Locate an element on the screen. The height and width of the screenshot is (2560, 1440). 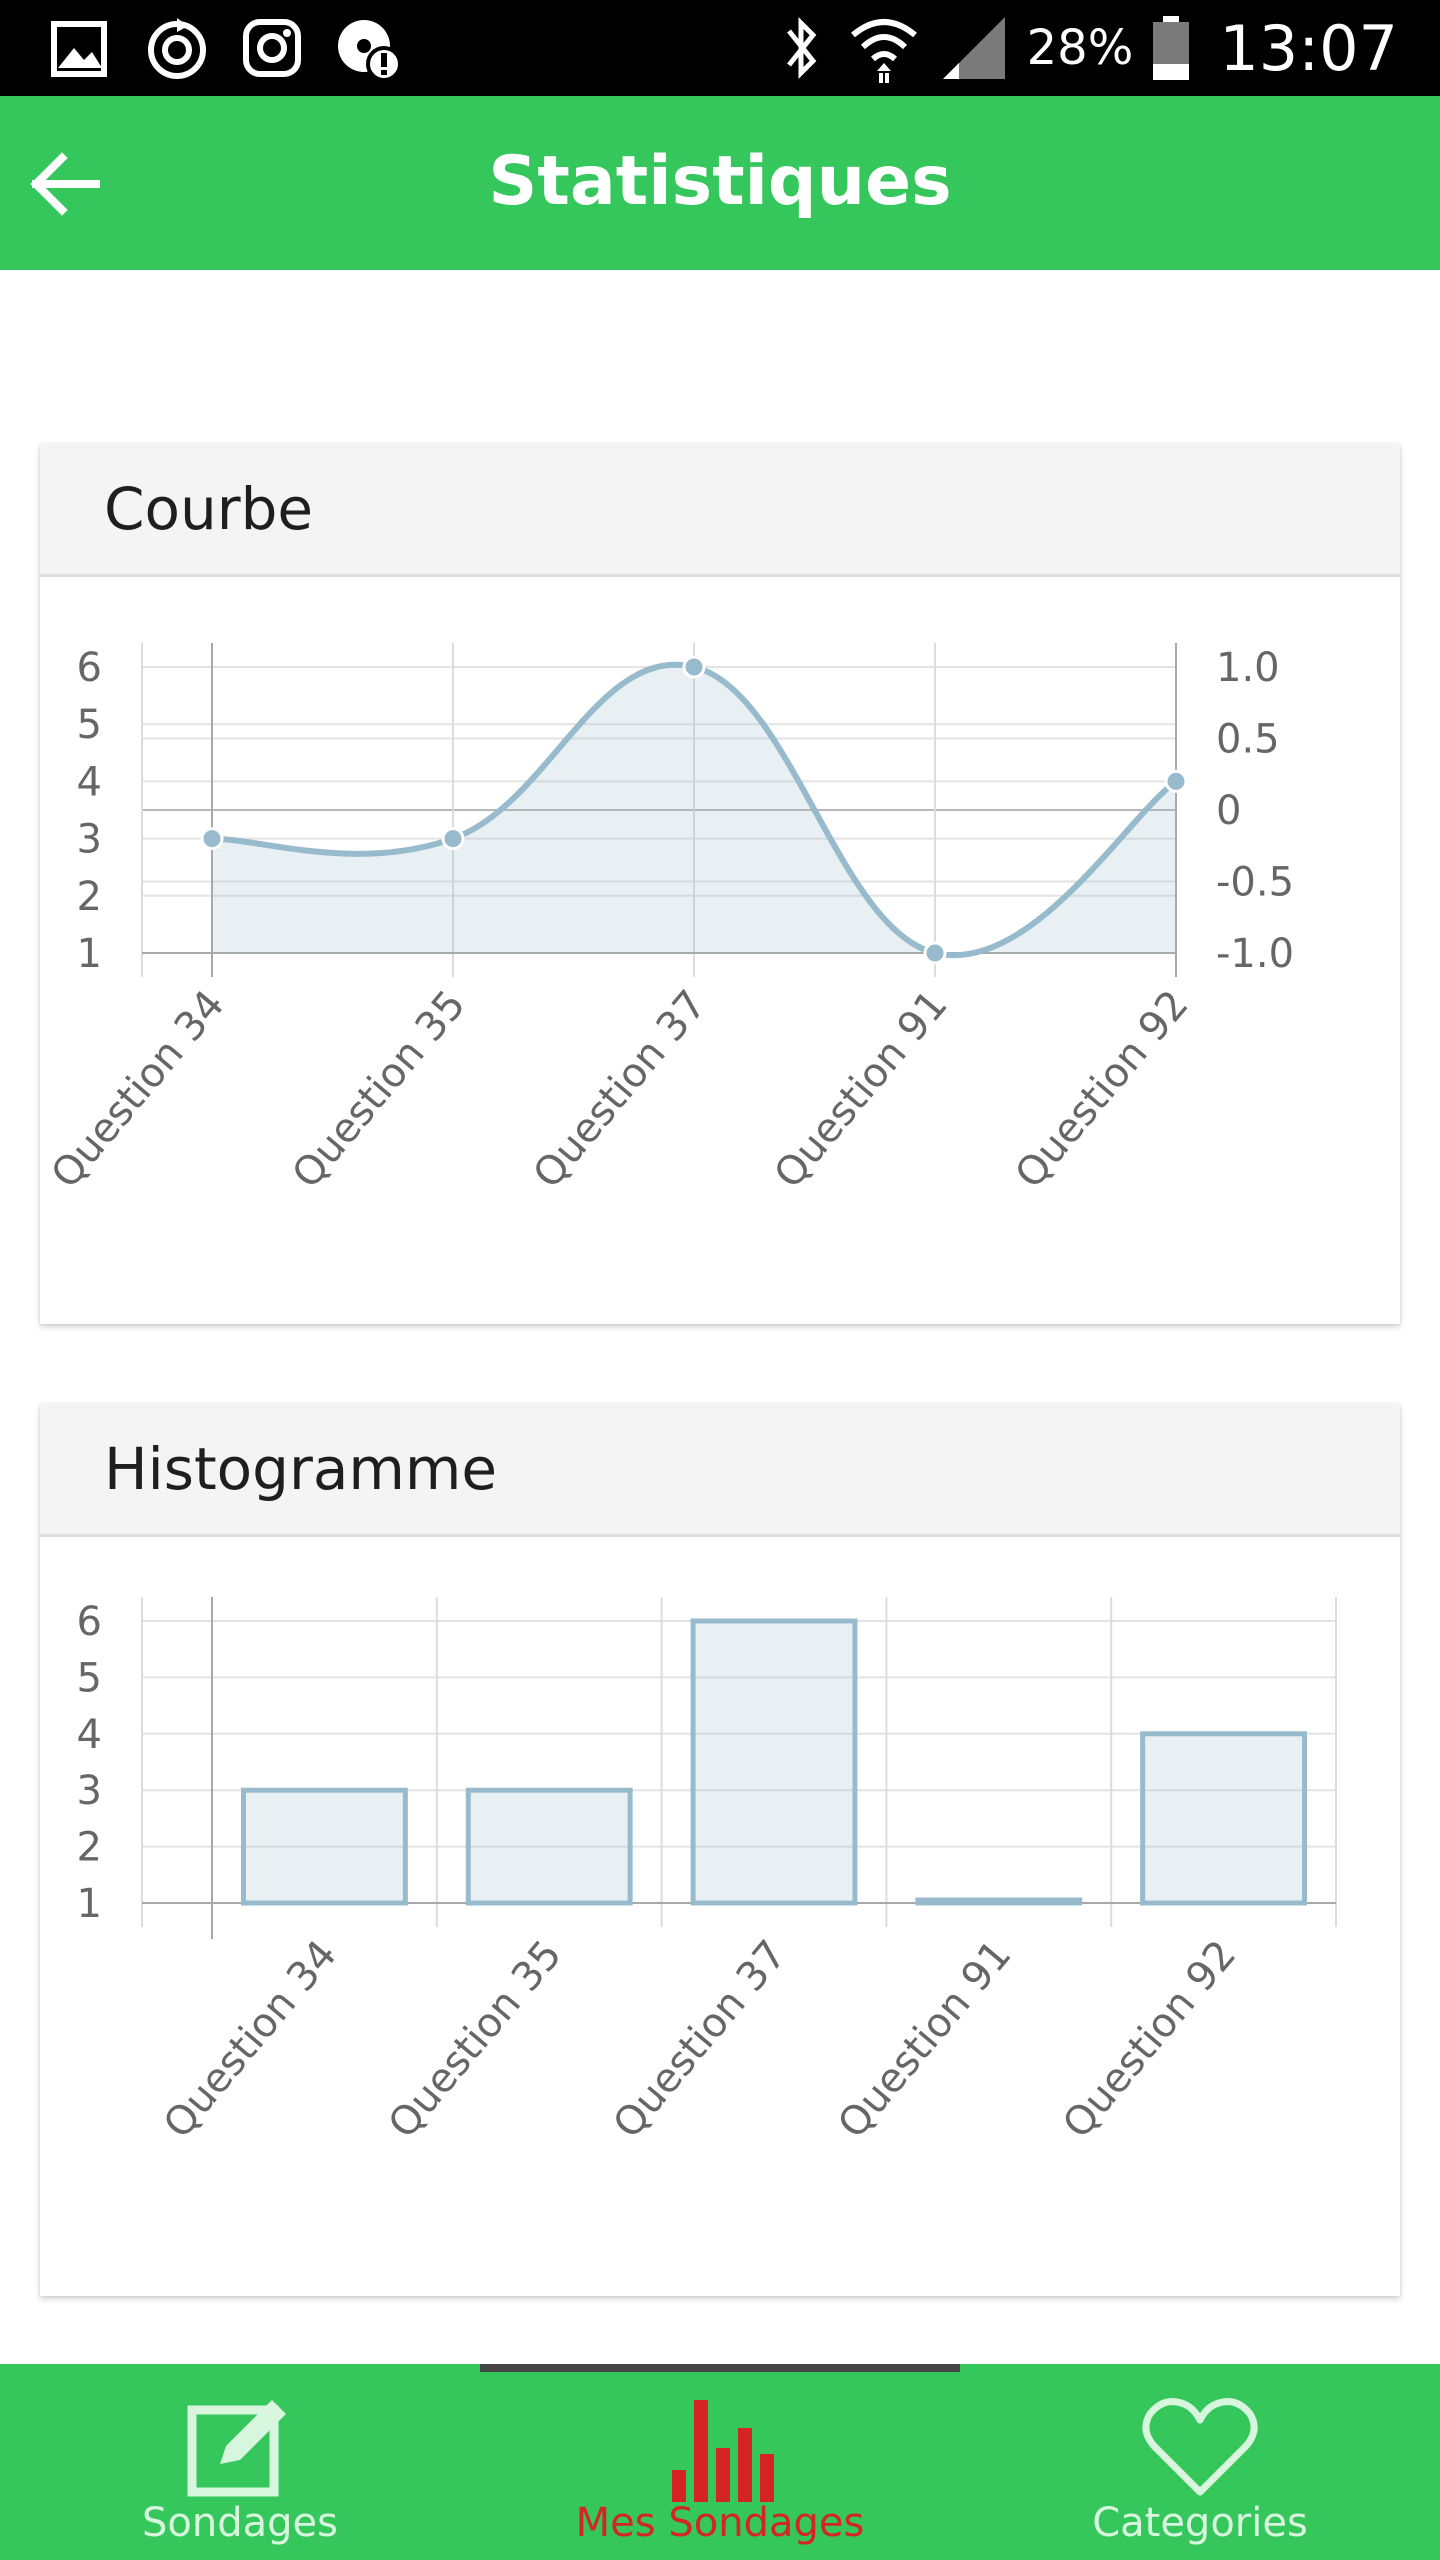
nav-label: Categories is located at coordinates (1200, 2523).